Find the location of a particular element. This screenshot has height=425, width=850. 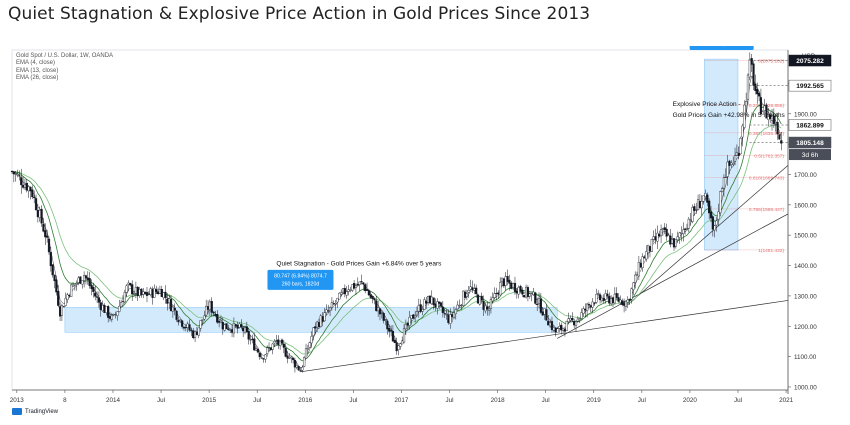

x-tick-label: Jul is located at coordinates (738, 400).